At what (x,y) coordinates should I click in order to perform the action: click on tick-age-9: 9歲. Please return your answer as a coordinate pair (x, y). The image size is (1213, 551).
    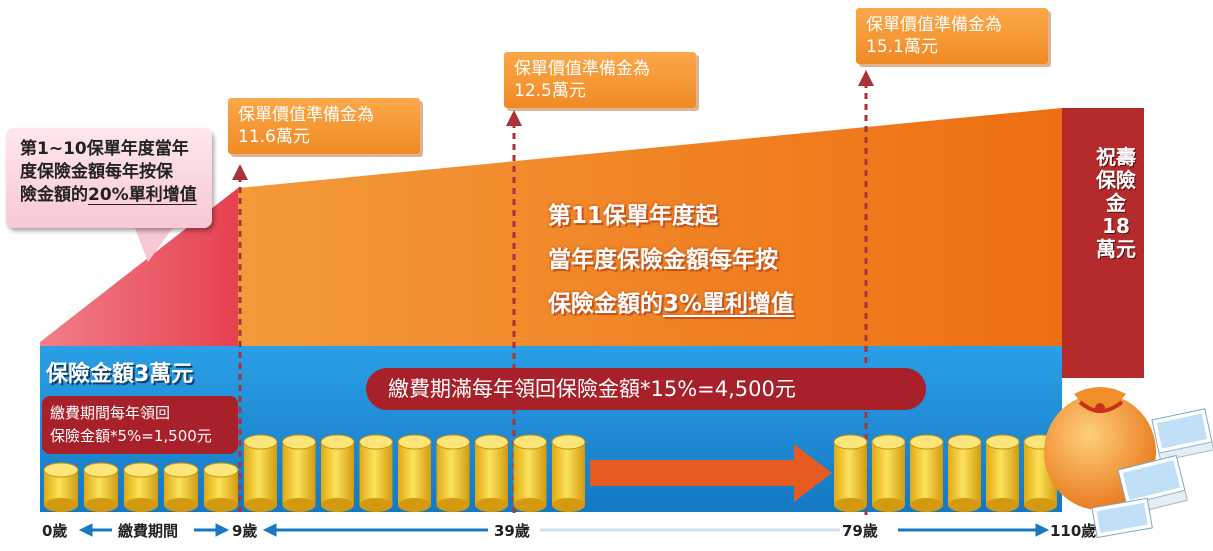
    Looking at the image, I should click on (245, 531).